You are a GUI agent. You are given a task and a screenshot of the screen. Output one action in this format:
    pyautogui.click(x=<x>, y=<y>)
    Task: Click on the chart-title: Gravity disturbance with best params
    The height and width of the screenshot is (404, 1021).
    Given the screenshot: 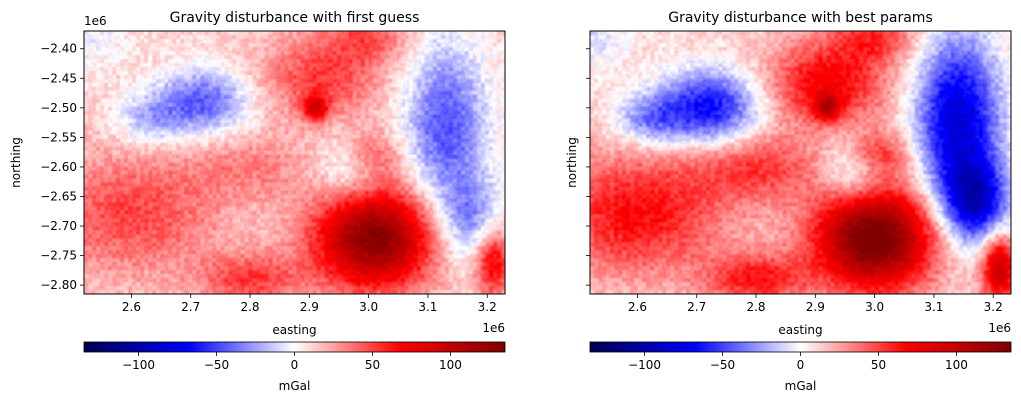 What is the action you would take?
    pyautogui.click(x=800, y=18)
    